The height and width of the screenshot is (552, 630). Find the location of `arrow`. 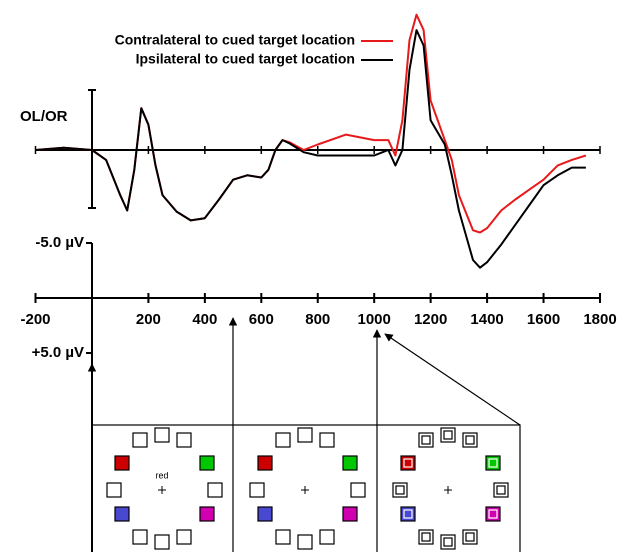

arrow is located at coordinates (452, 379).